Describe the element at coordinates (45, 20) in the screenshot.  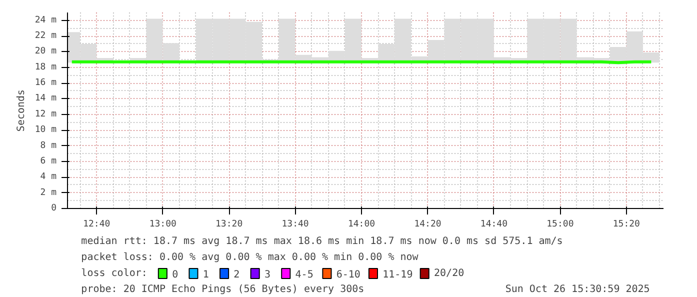
I see `y-tick-label: 24 m` at that location.